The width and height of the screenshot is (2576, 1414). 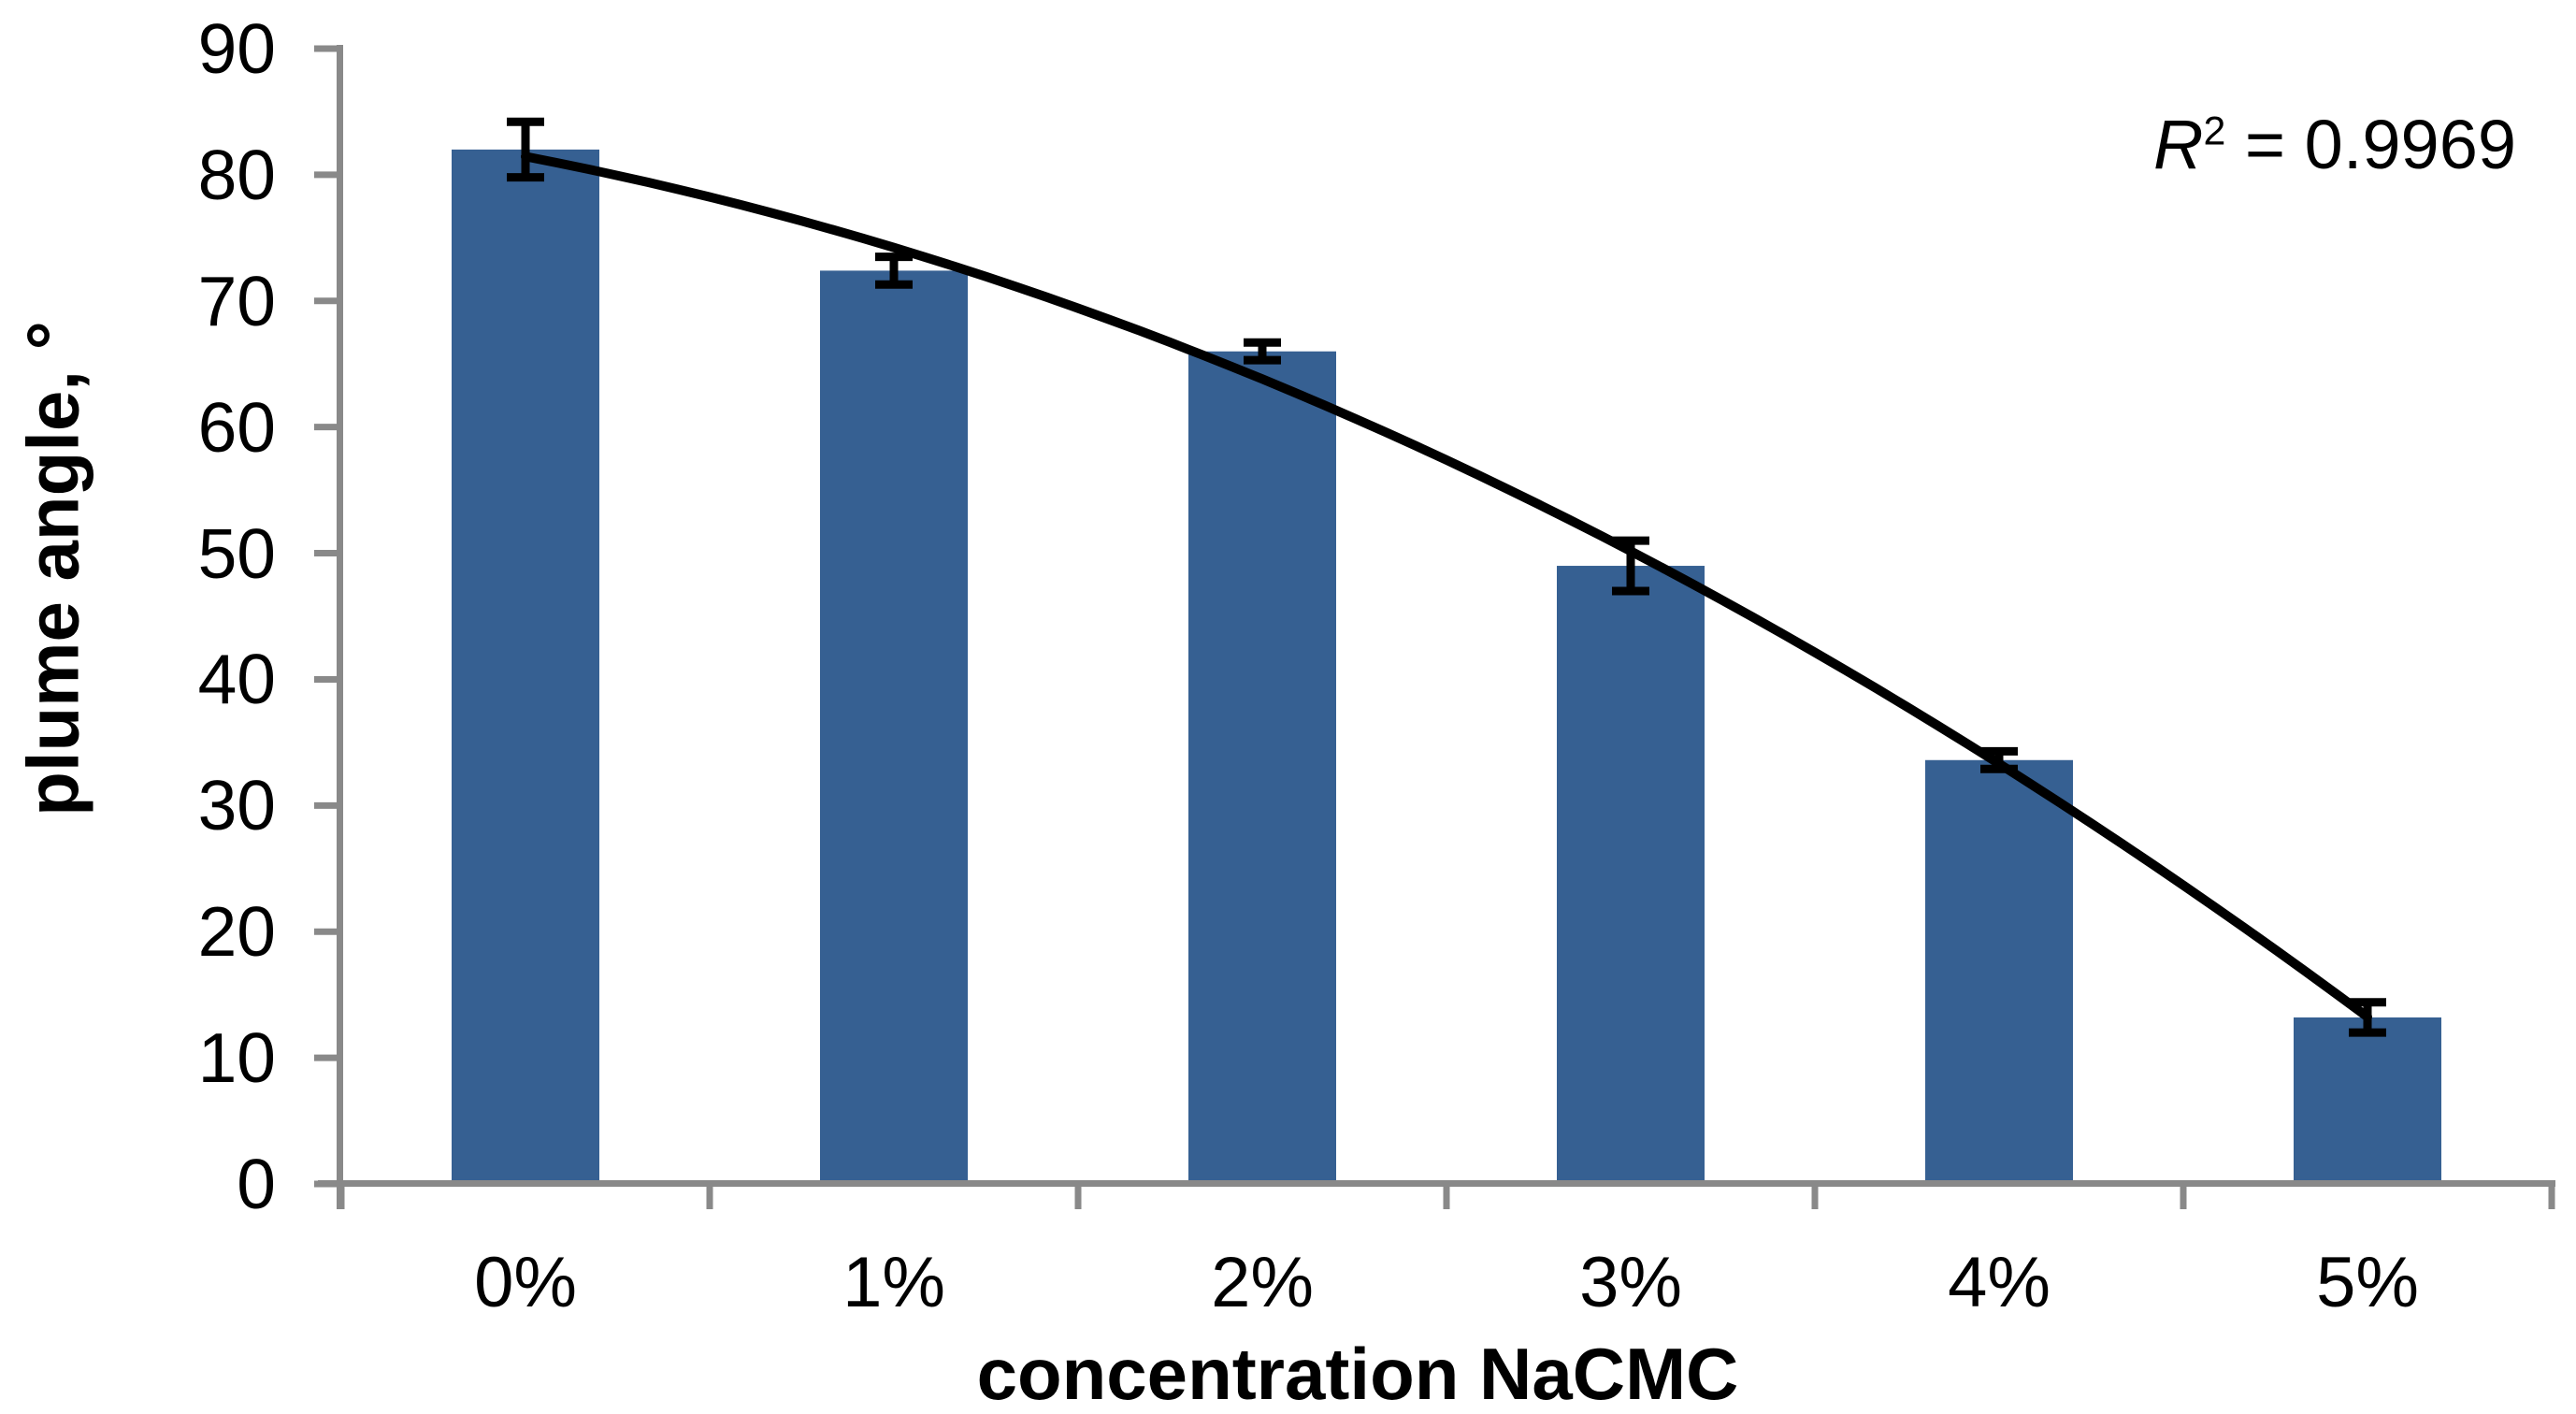 I want to click on y-tick-label: 90, so click(x=237, y=49).